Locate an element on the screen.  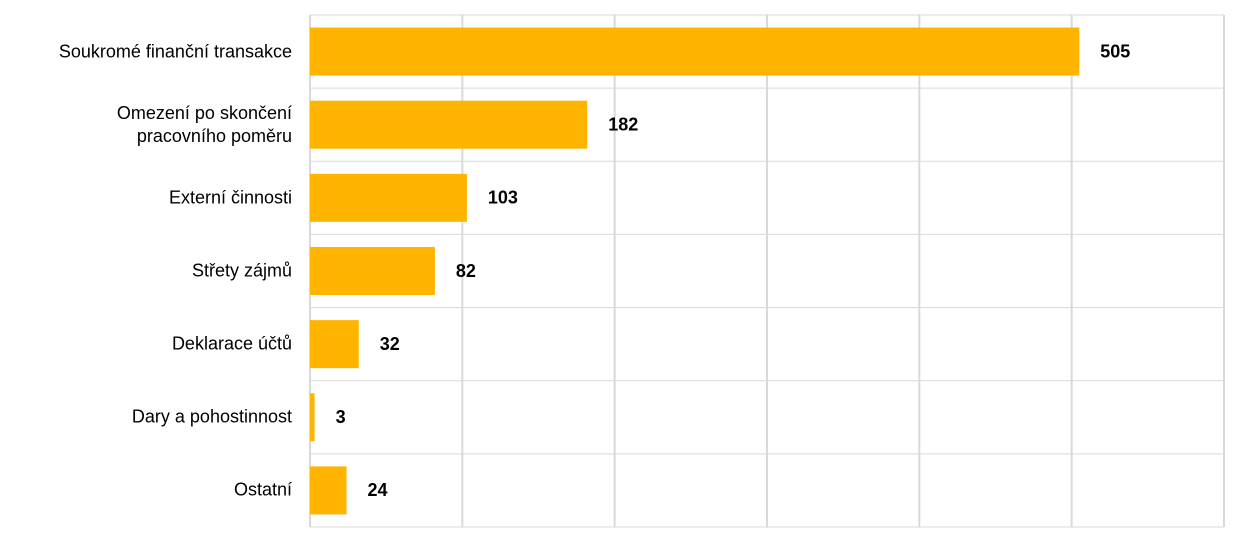
y-tick-label: Soukromé finanční transakce is located at coordinates (175, 51).